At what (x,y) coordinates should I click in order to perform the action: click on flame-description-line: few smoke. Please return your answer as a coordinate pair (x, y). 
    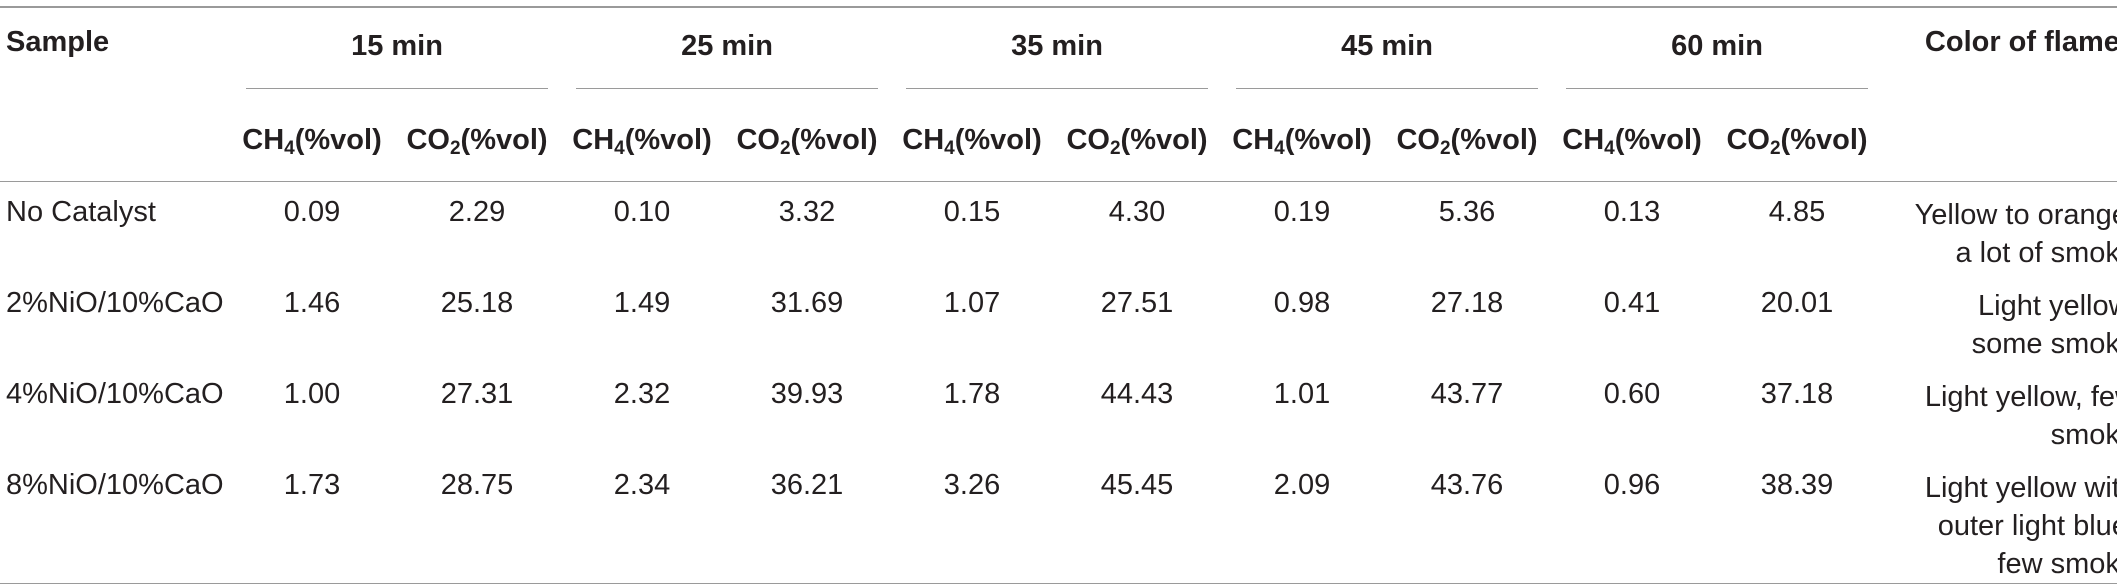
    Looking at the image, I should click on (2057, 564).